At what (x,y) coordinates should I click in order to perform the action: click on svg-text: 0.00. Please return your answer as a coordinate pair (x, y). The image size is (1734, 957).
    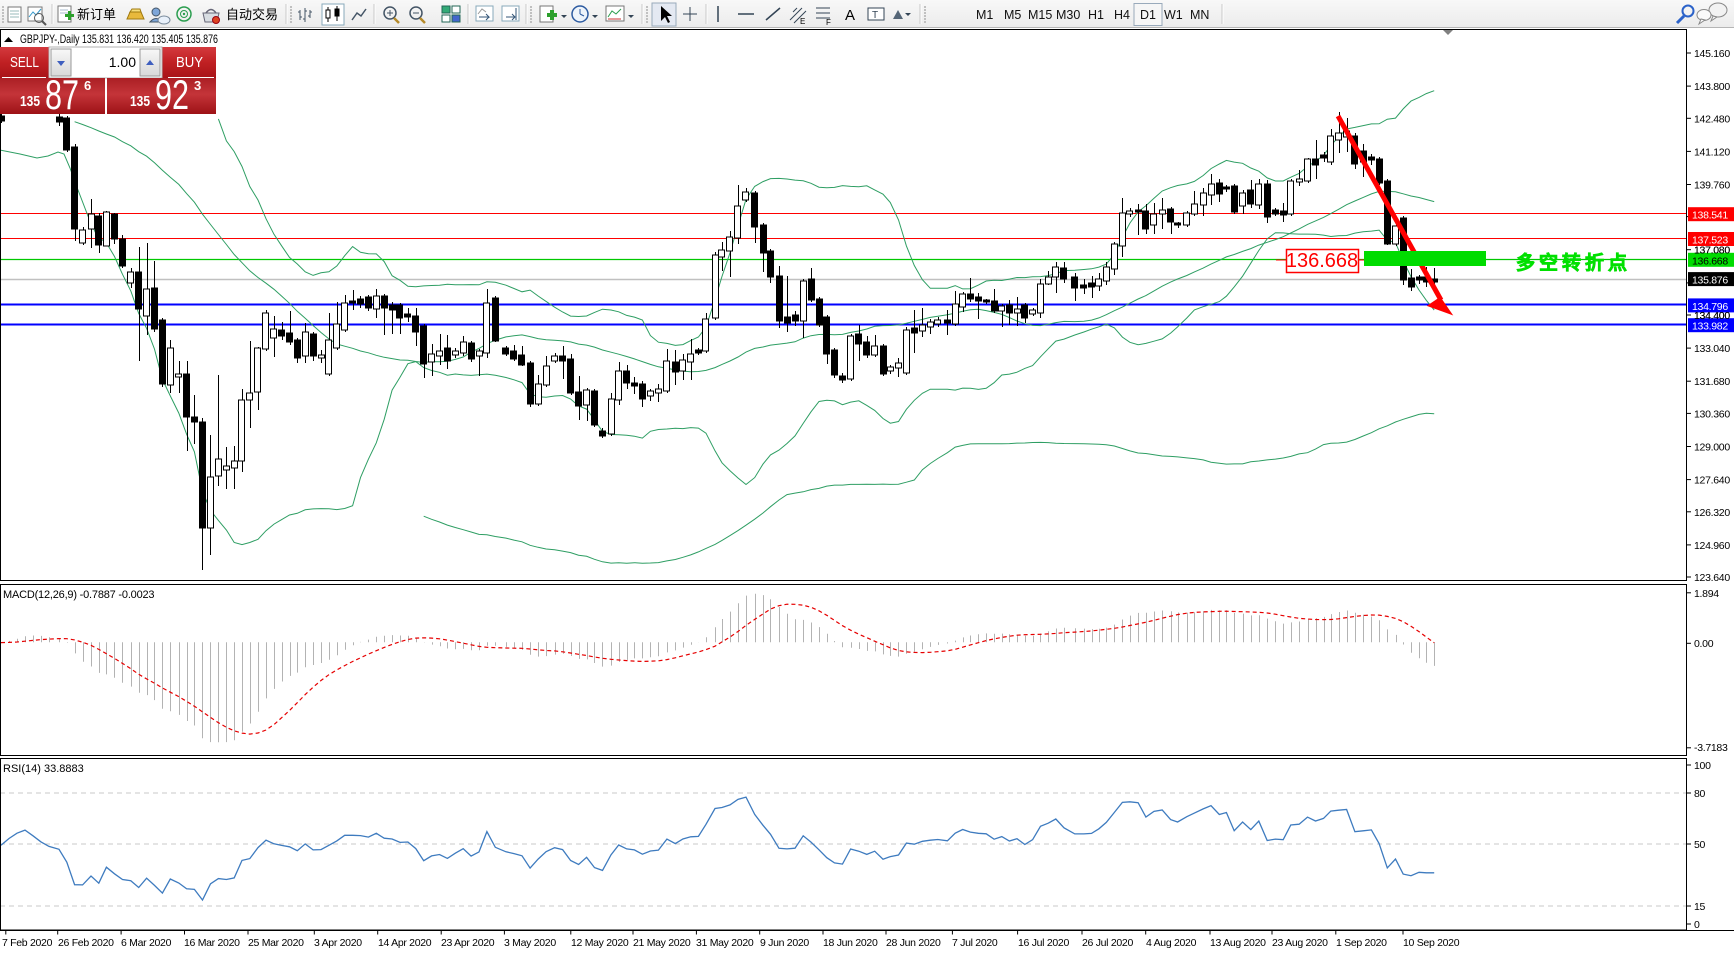
    Looking at the image, I should click on (1704, 644).